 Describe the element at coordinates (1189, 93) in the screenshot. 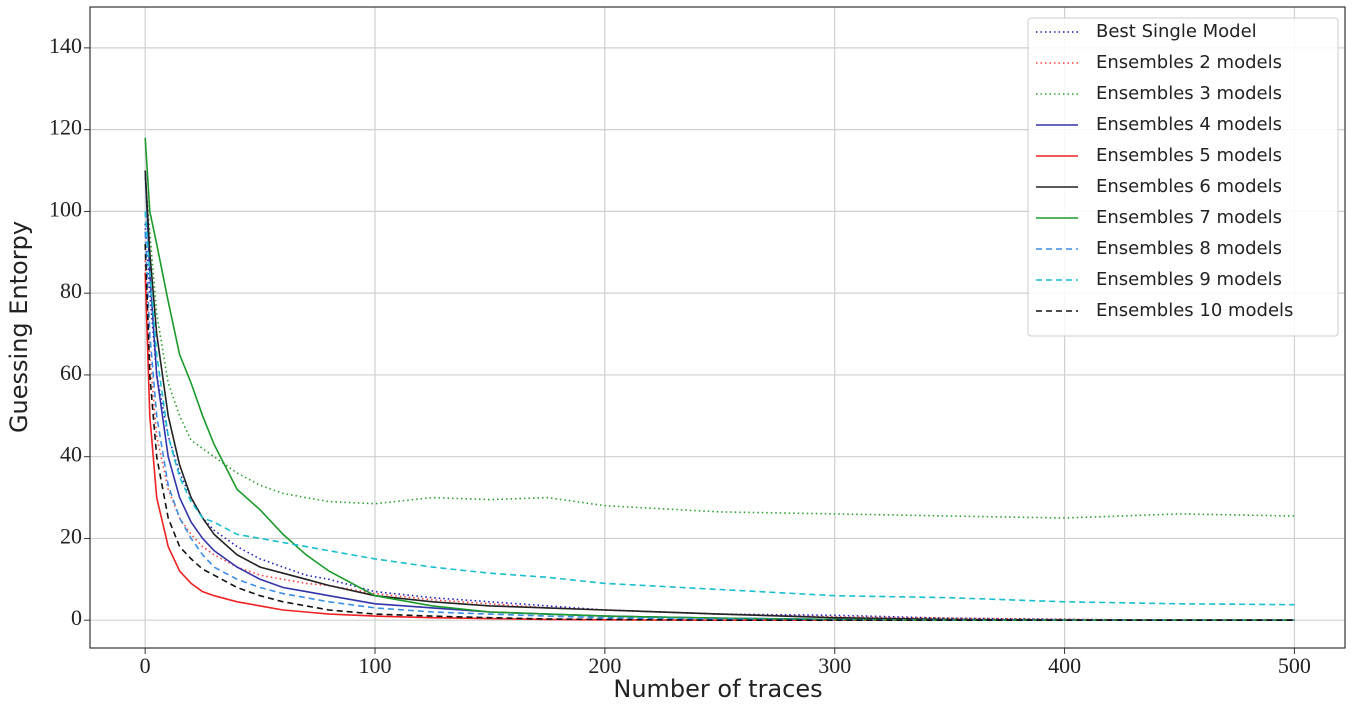

I see `legend-label: Ensembles 3 models` at that location.